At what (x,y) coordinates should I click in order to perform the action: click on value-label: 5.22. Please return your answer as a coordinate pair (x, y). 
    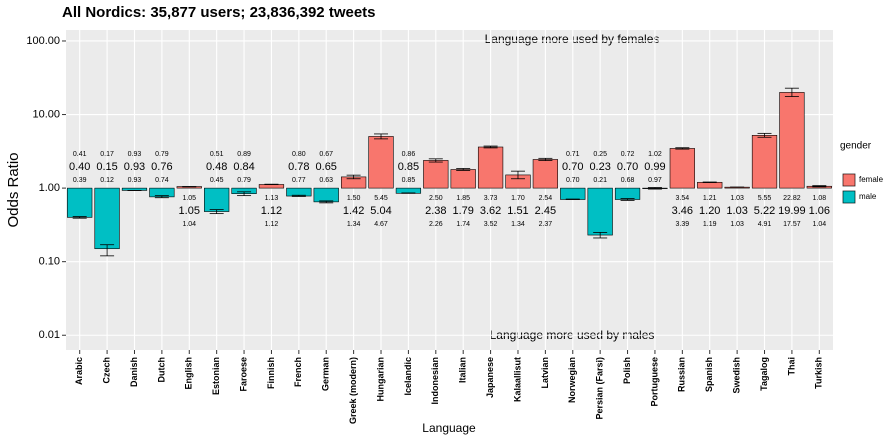
    Looking at the image, I should click on (764, 211).